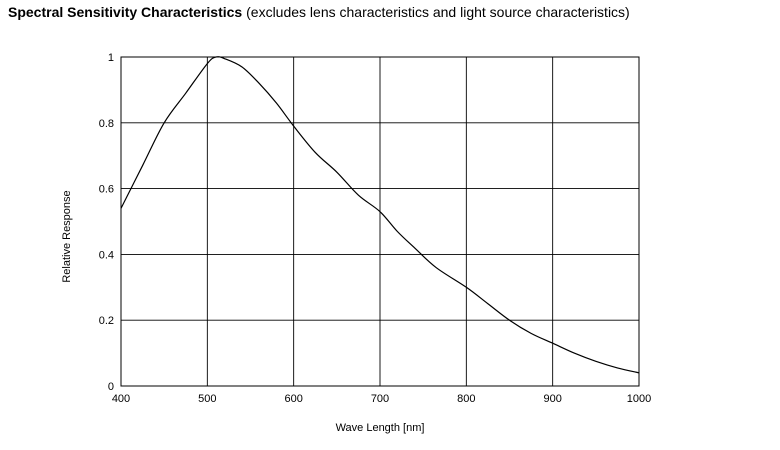  I want to click on y-tick-label: 0.4, so click(106, 255).